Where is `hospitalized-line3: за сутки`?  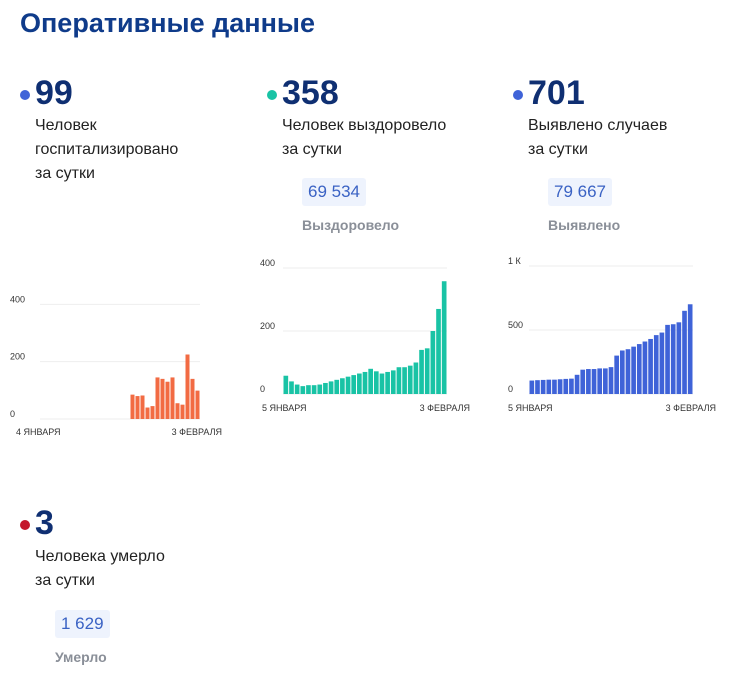 hospitalized-line3: за сутки is located at coordinates (65, 173).